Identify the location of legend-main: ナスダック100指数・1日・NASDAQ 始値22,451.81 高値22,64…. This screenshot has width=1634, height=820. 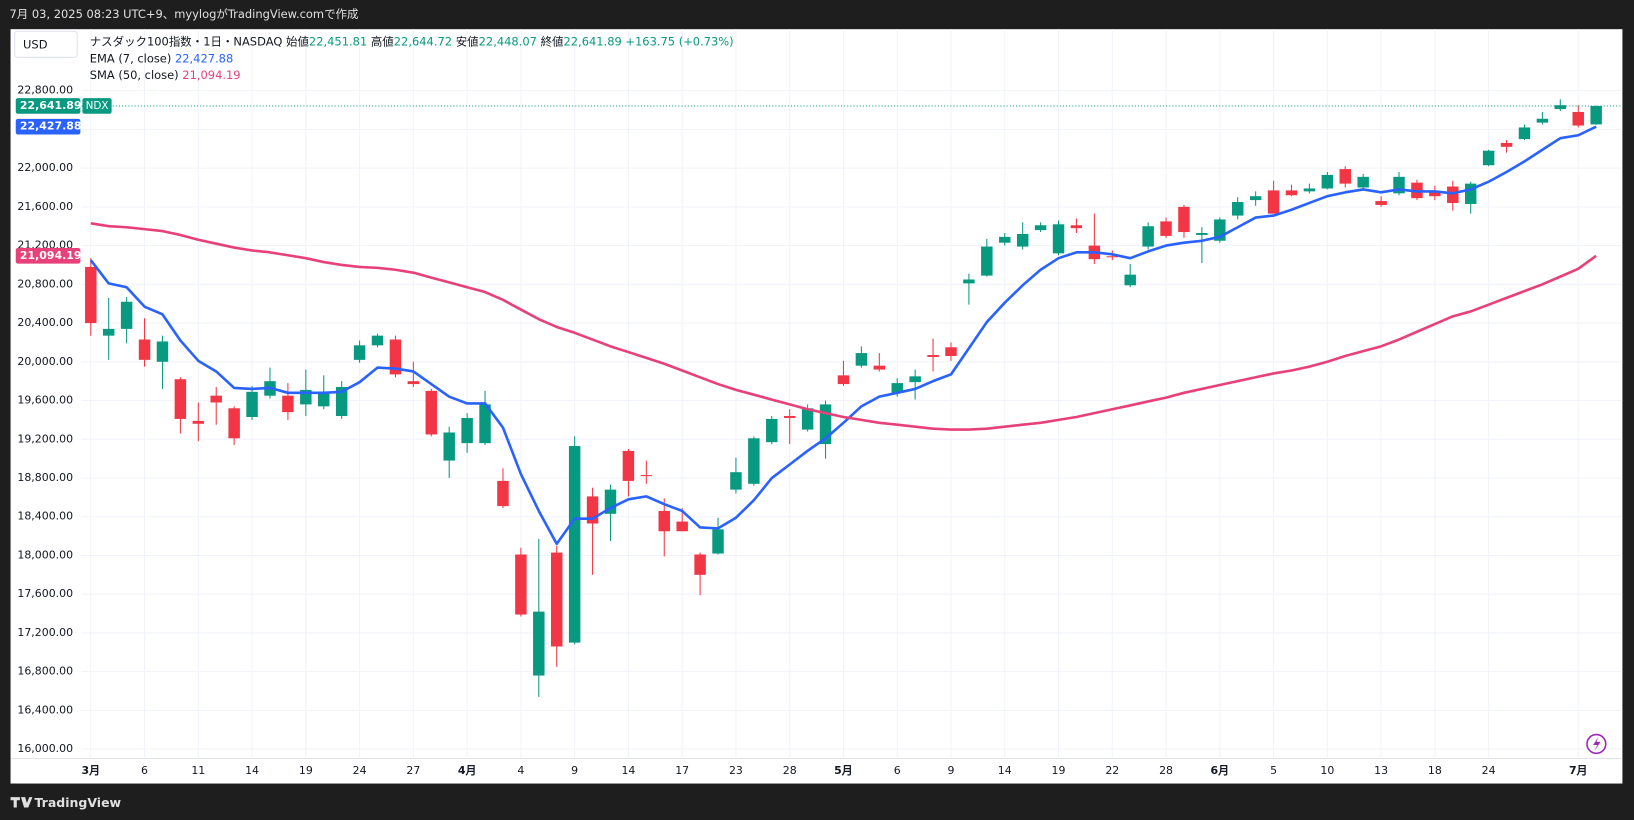
(412, 41).